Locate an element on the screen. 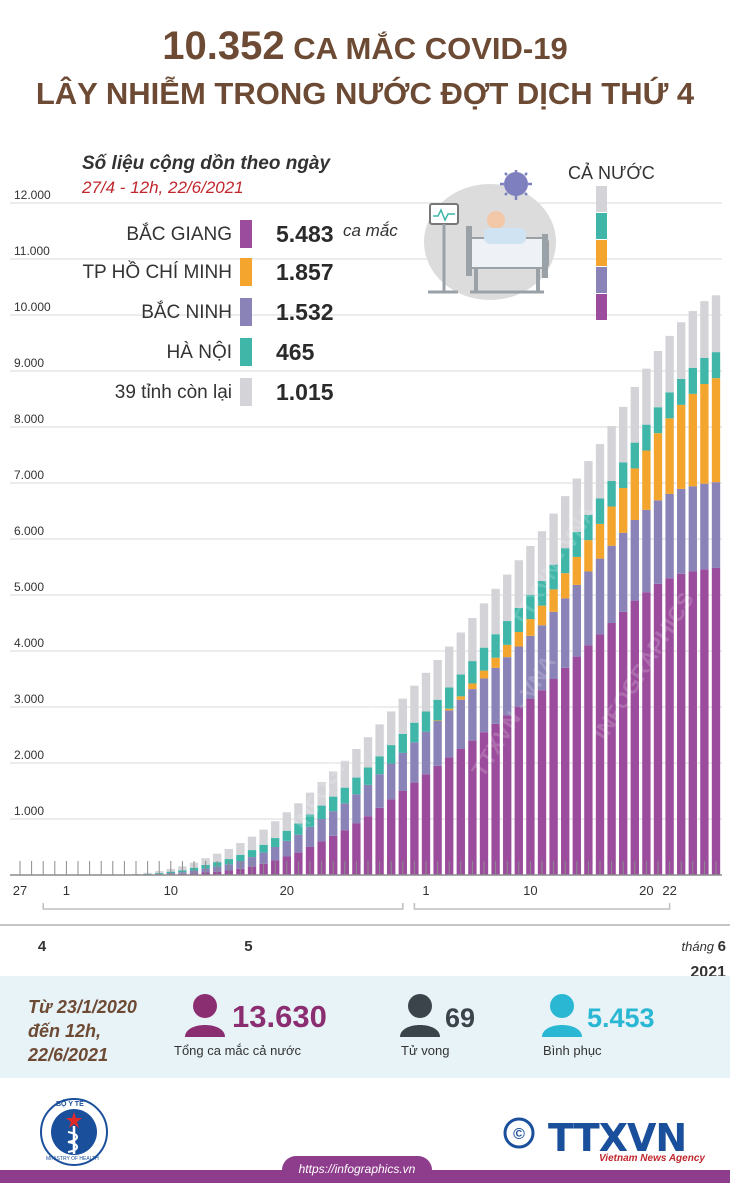 This screenshot has width=730, height=1183. virus-icon is located at coordinates (516, 184).